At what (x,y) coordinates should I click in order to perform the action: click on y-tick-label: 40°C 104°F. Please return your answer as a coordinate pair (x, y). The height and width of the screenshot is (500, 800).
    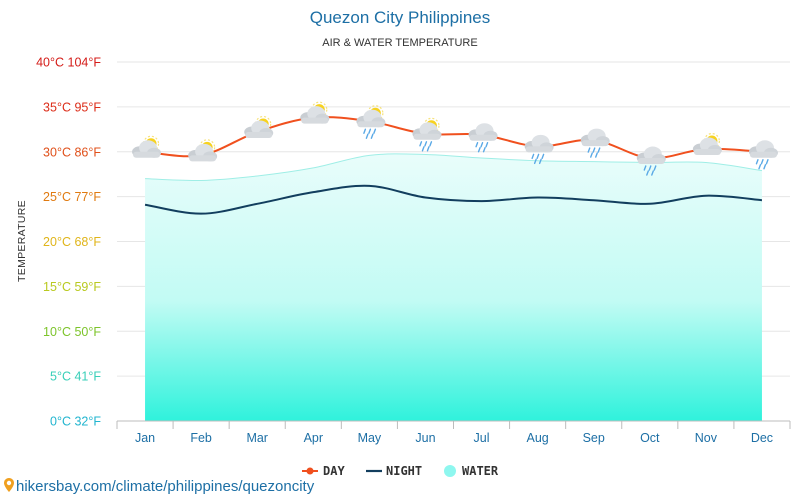
    Looking at the image, I should click on (68, 63).